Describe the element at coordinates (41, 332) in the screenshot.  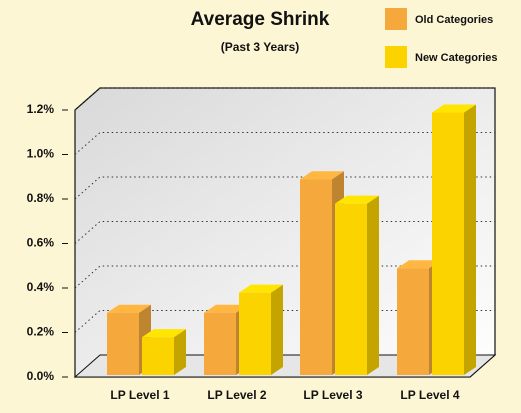
I see `y-tick-label: 0.2%` at that location.